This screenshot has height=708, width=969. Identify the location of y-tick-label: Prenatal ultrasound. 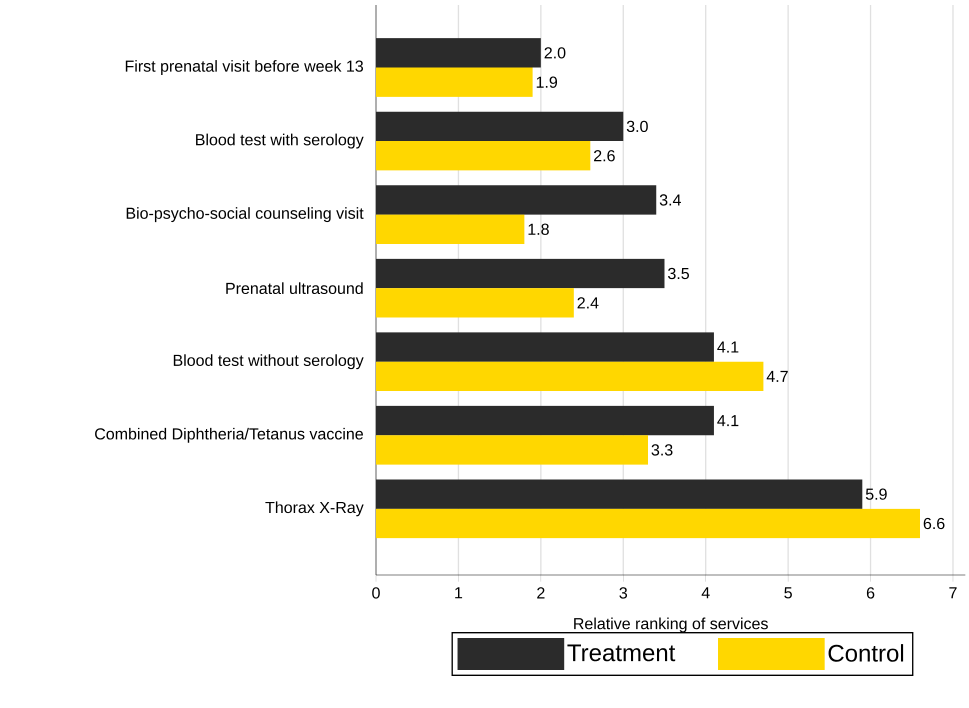
(294, 288).